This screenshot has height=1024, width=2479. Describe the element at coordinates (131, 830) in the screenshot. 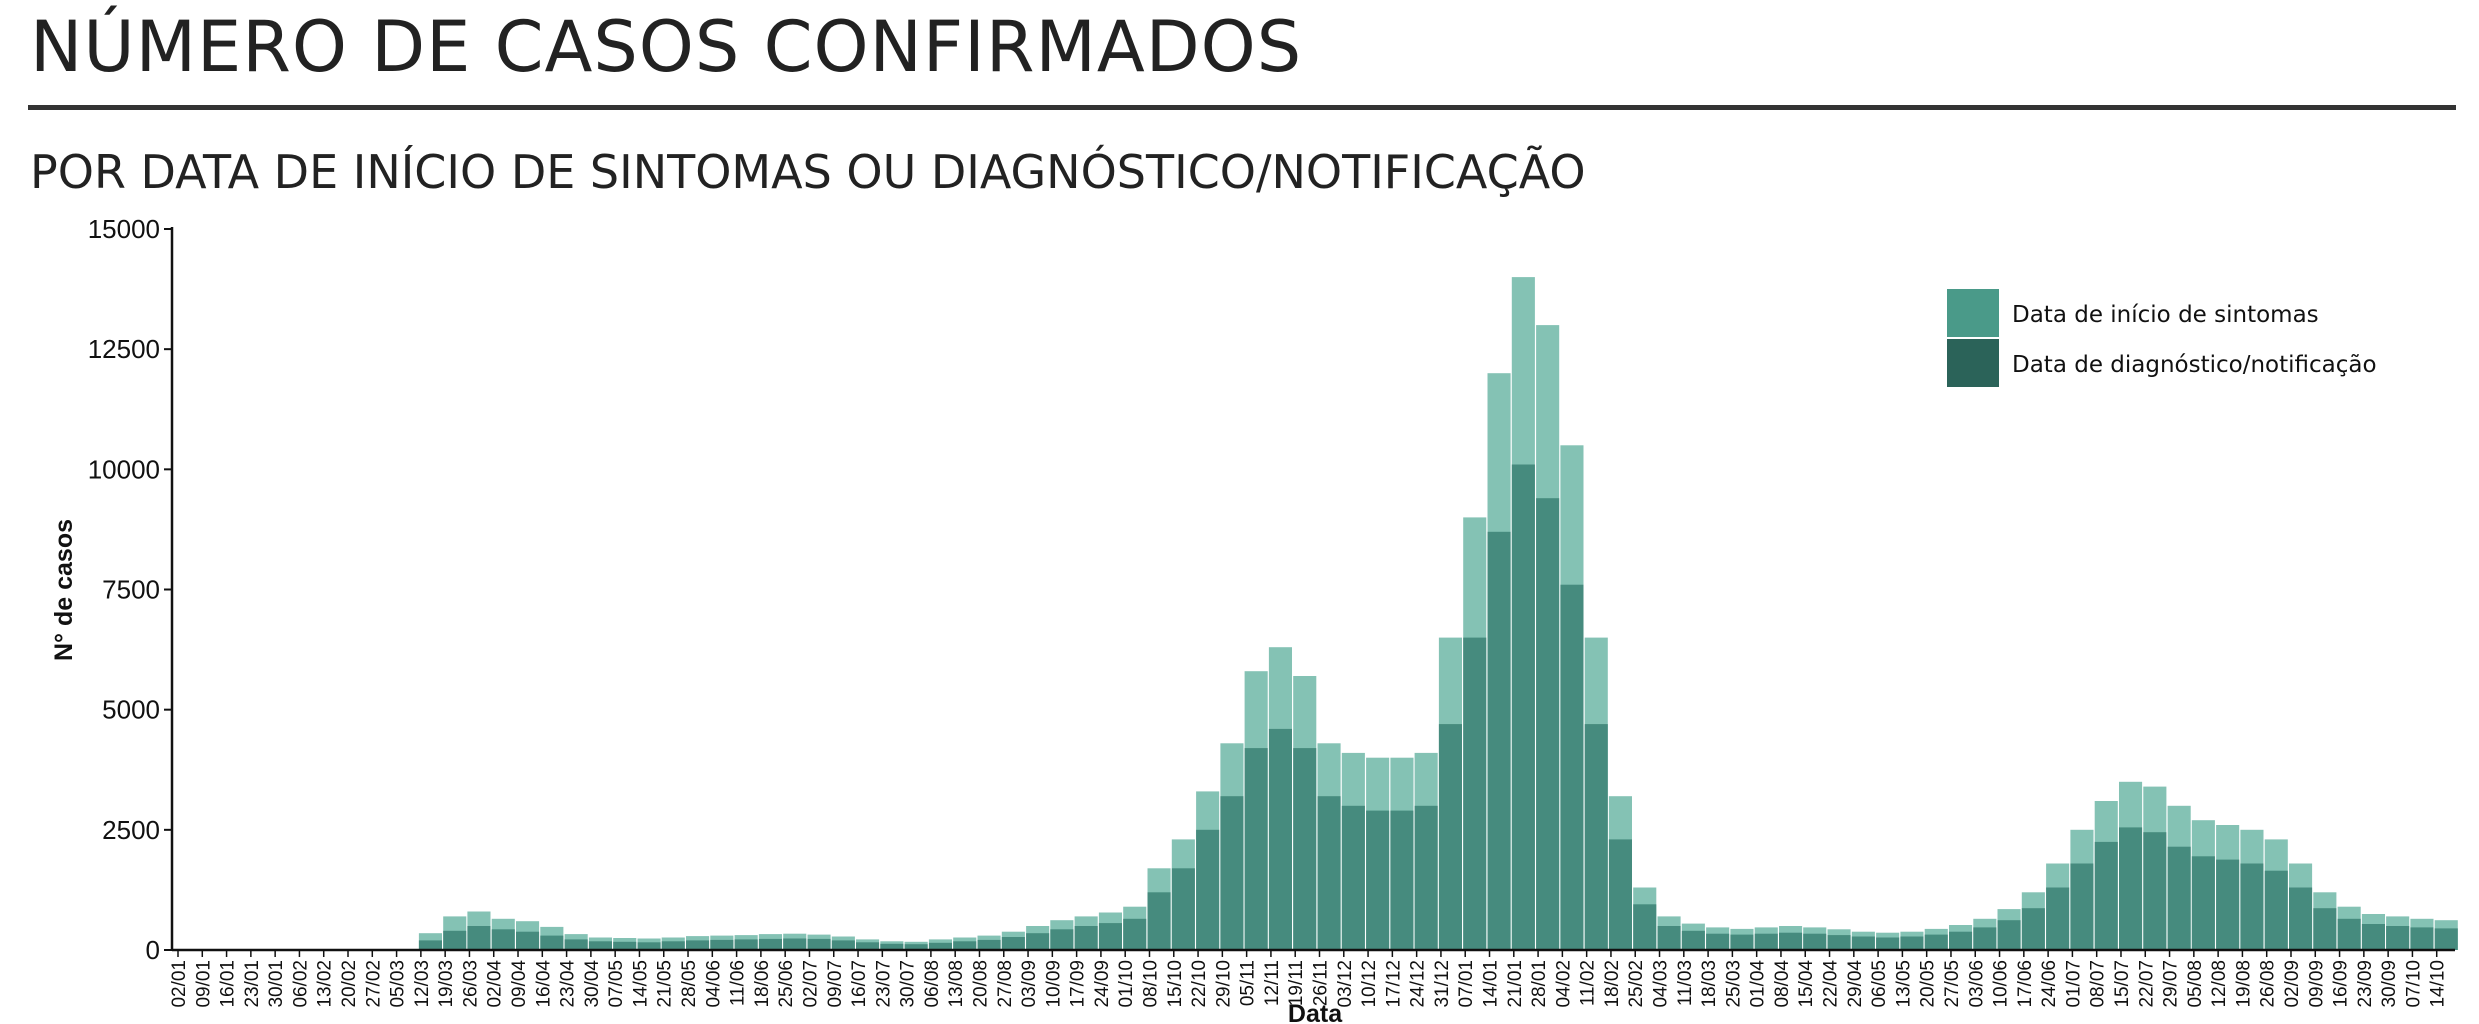

I see `y-tick-label: 2500` at that location.